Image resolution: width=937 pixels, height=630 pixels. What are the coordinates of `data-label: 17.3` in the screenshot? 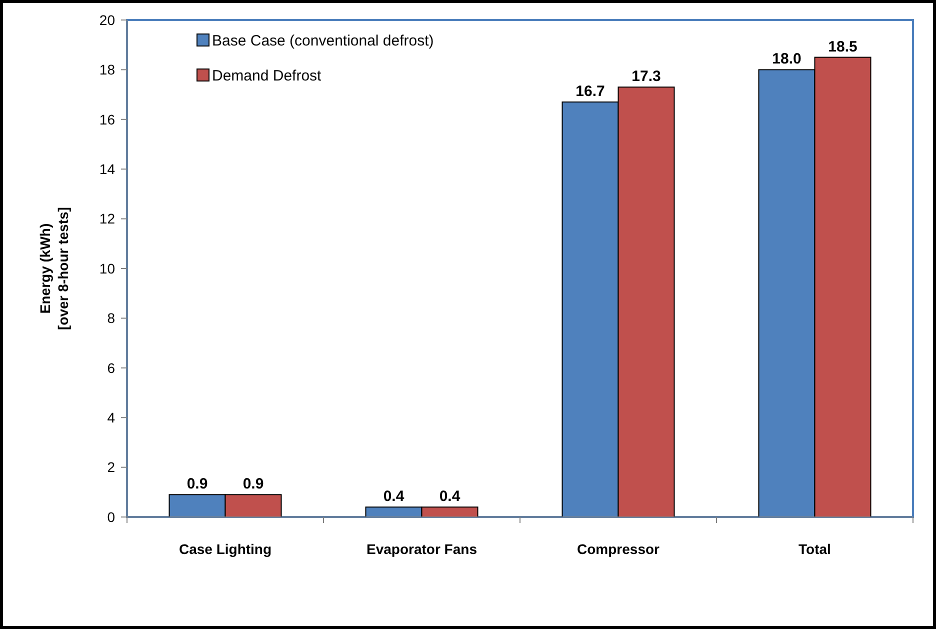 It's located at (646, 77).